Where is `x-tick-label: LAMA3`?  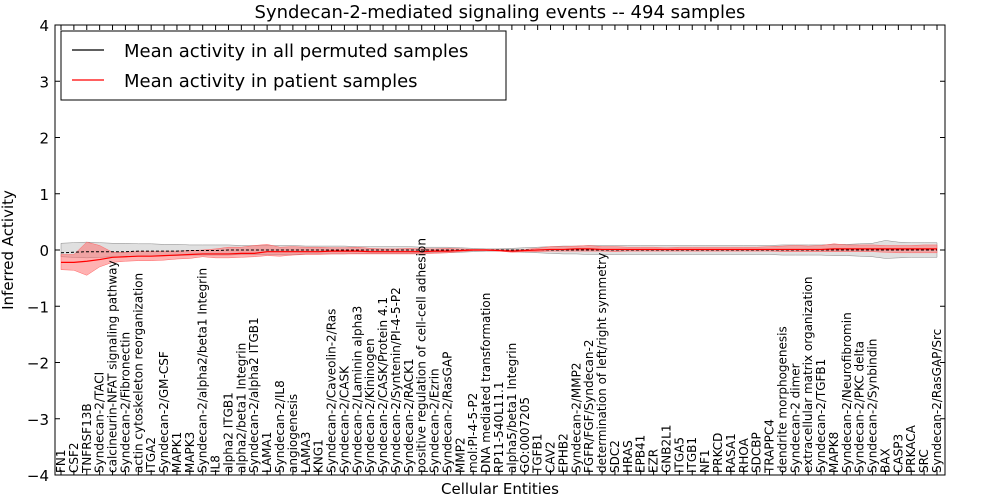
x-tick-label: LAMA3 is located at coordinates (306, 452).